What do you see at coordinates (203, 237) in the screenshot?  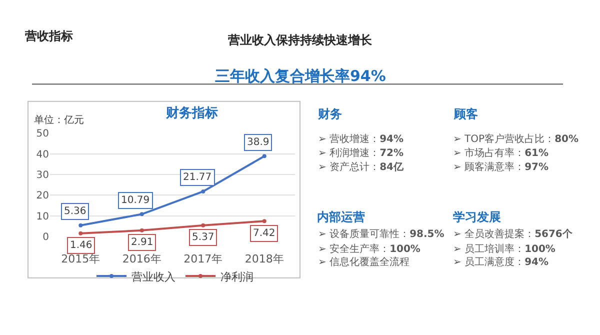 I see `data-label: 5.37` at bounding box center [203, 237].